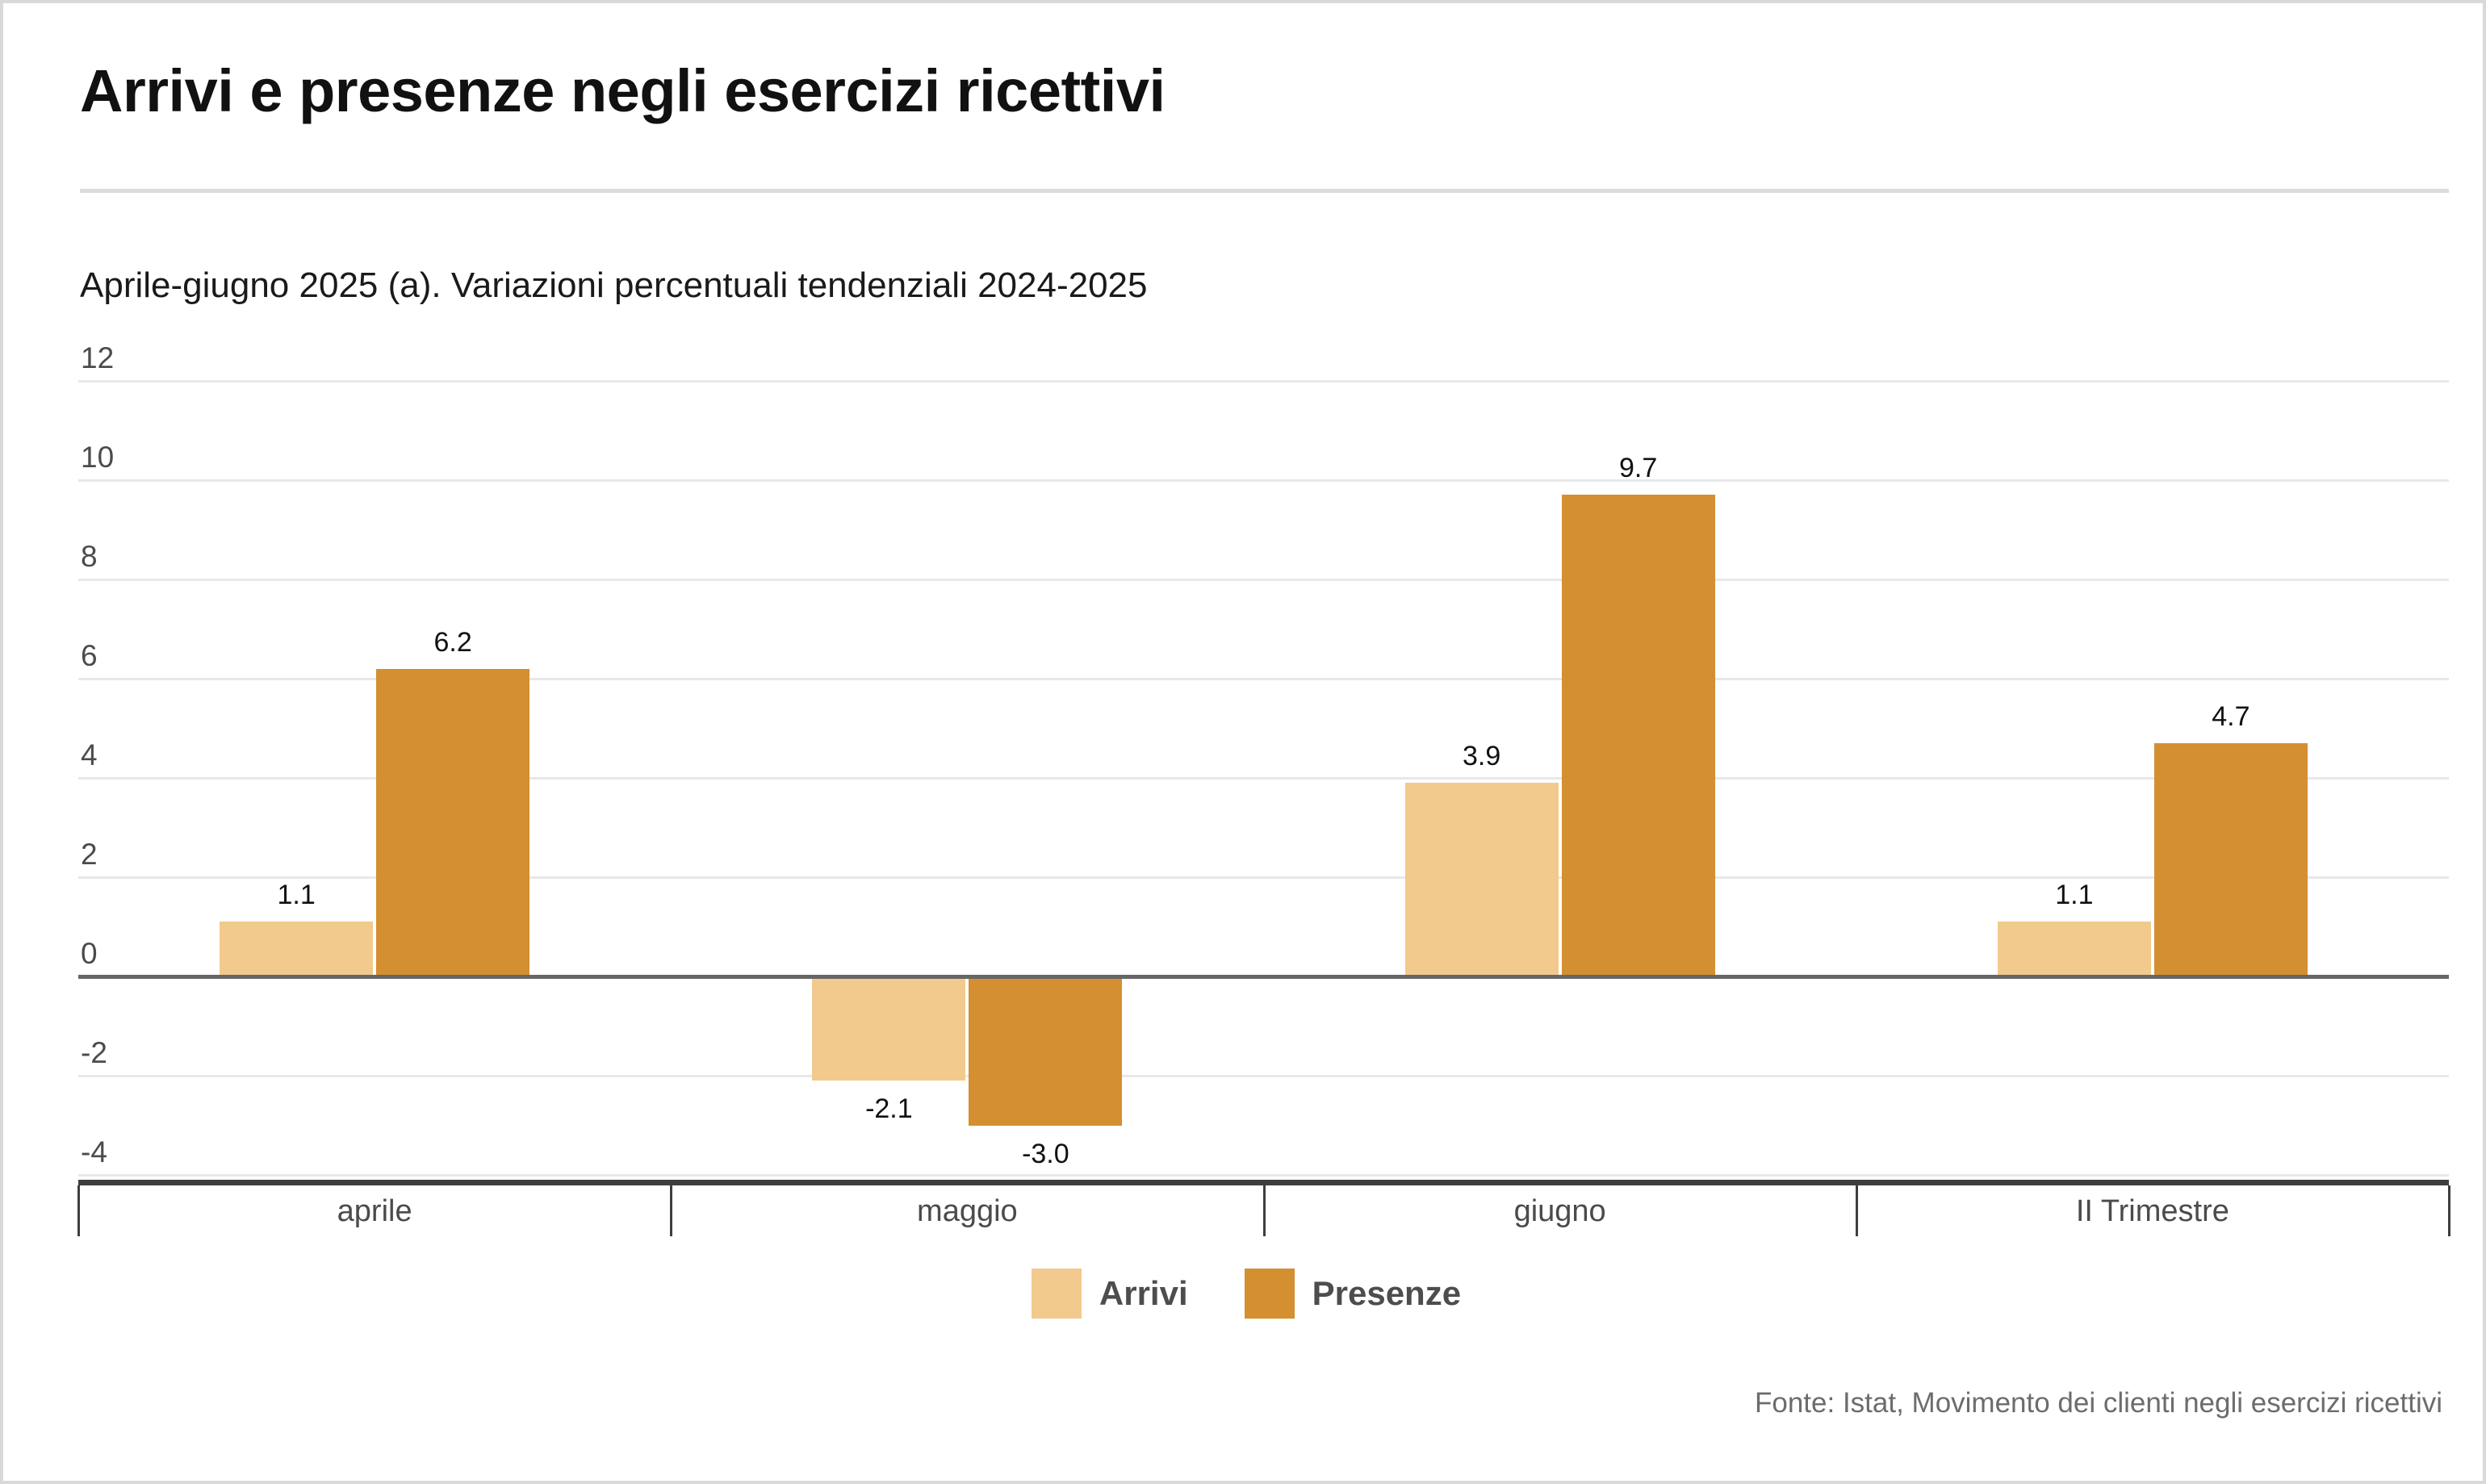  Describe the element at coordinates (98, 357) in the screenshot. I see `y-tick-label-12: 12` at that location.